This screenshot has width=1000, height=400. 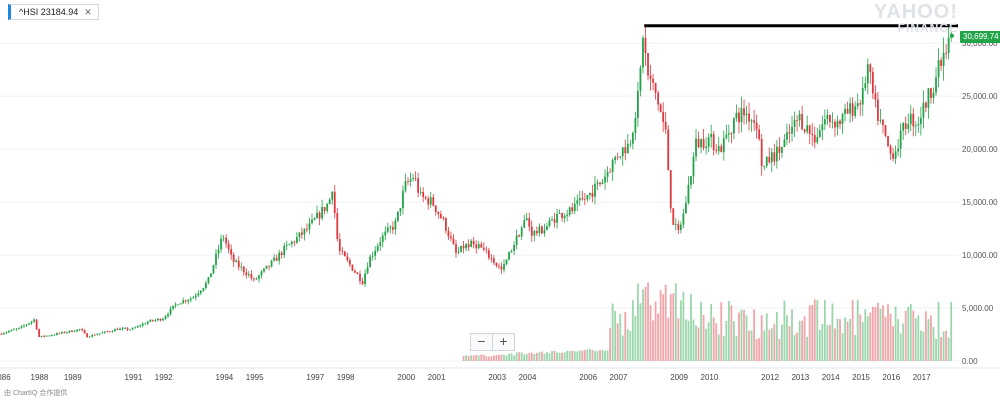 What do you see at coordinates (88, 12) in the screenshot?
I see `close-icon: ✕` at bounding box center [88, 12].